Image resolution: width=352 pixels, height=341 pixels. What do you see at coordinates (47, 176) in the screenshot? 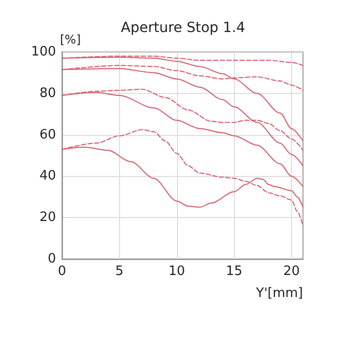
I see `y-tick-label: 40` at bounding box center [47, 176].